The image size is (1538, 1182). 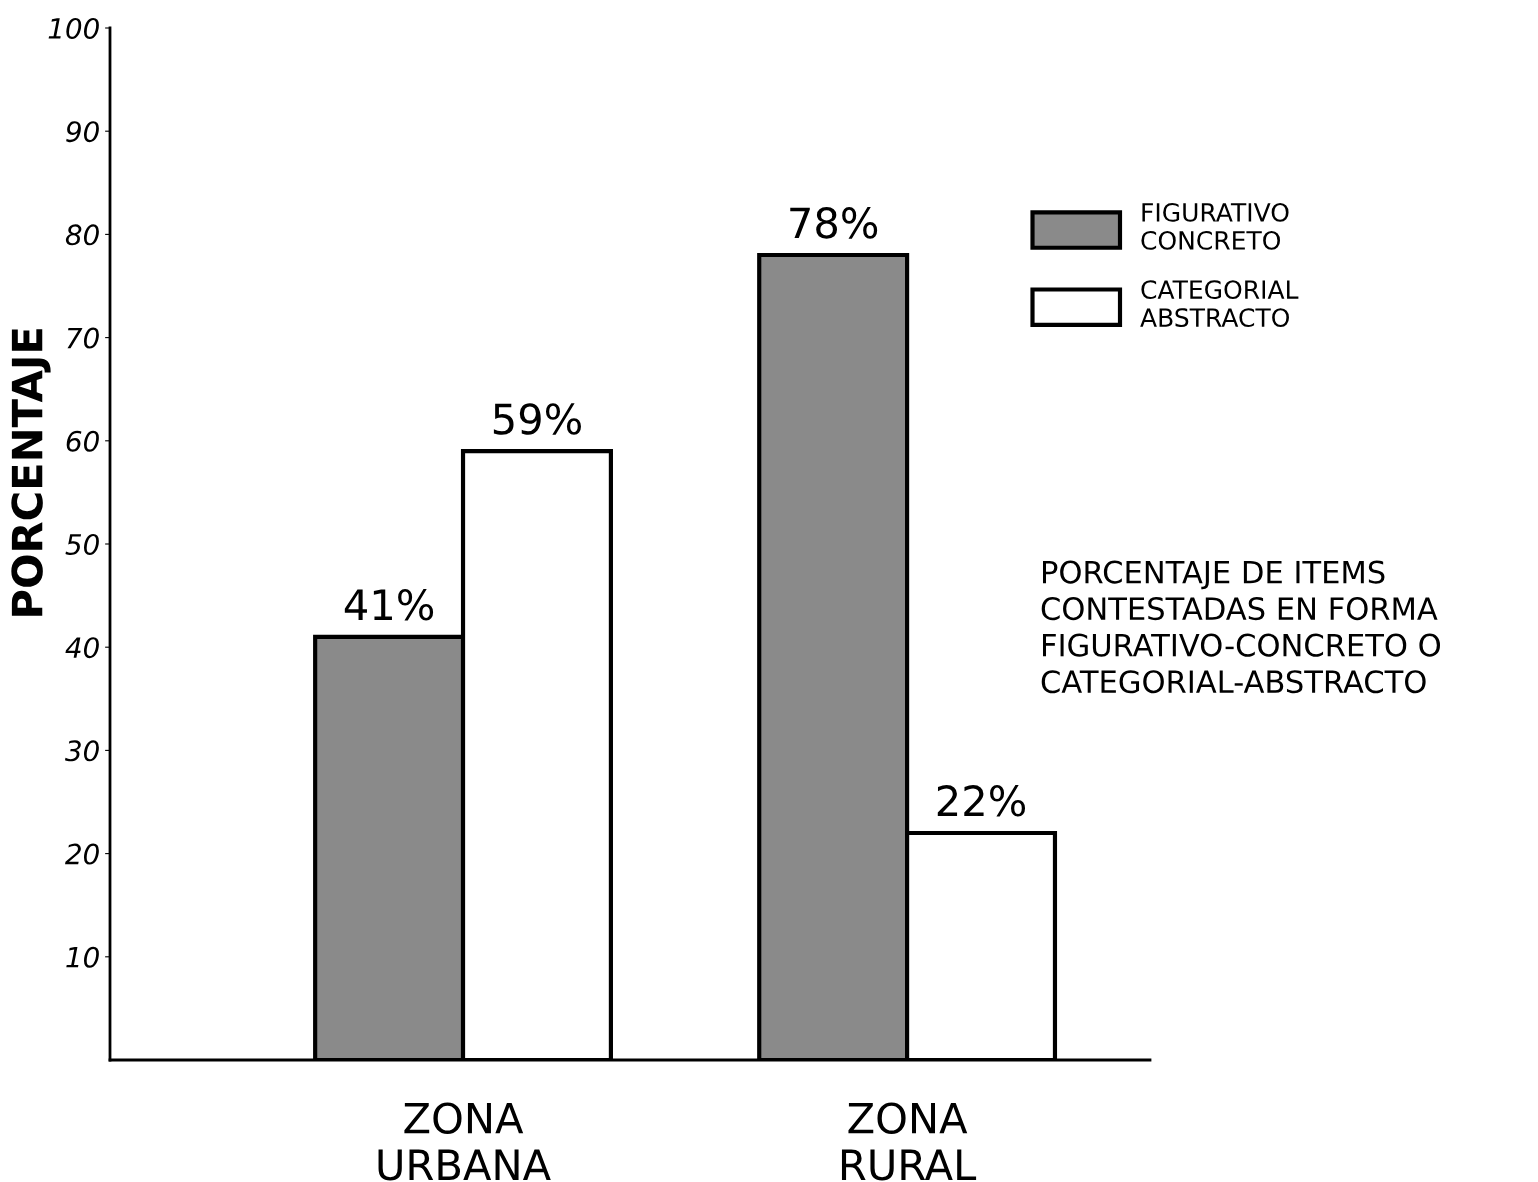 What do you see at coordinates (389, 604) in the screenshot?
I see `data-label: 41%` at bounding box center [389, 604].